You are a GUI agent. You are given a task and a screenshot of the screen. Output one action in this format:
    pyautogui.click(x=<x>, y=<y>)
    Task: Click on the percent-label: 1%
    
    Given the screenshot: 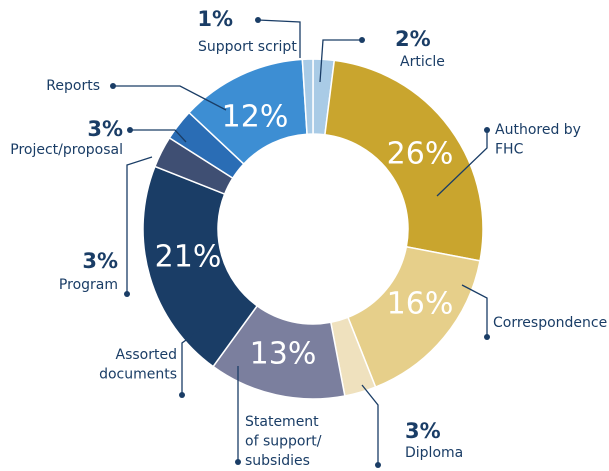 What is the action you would take?
    pyautogui.click(x=215, y=19)
    